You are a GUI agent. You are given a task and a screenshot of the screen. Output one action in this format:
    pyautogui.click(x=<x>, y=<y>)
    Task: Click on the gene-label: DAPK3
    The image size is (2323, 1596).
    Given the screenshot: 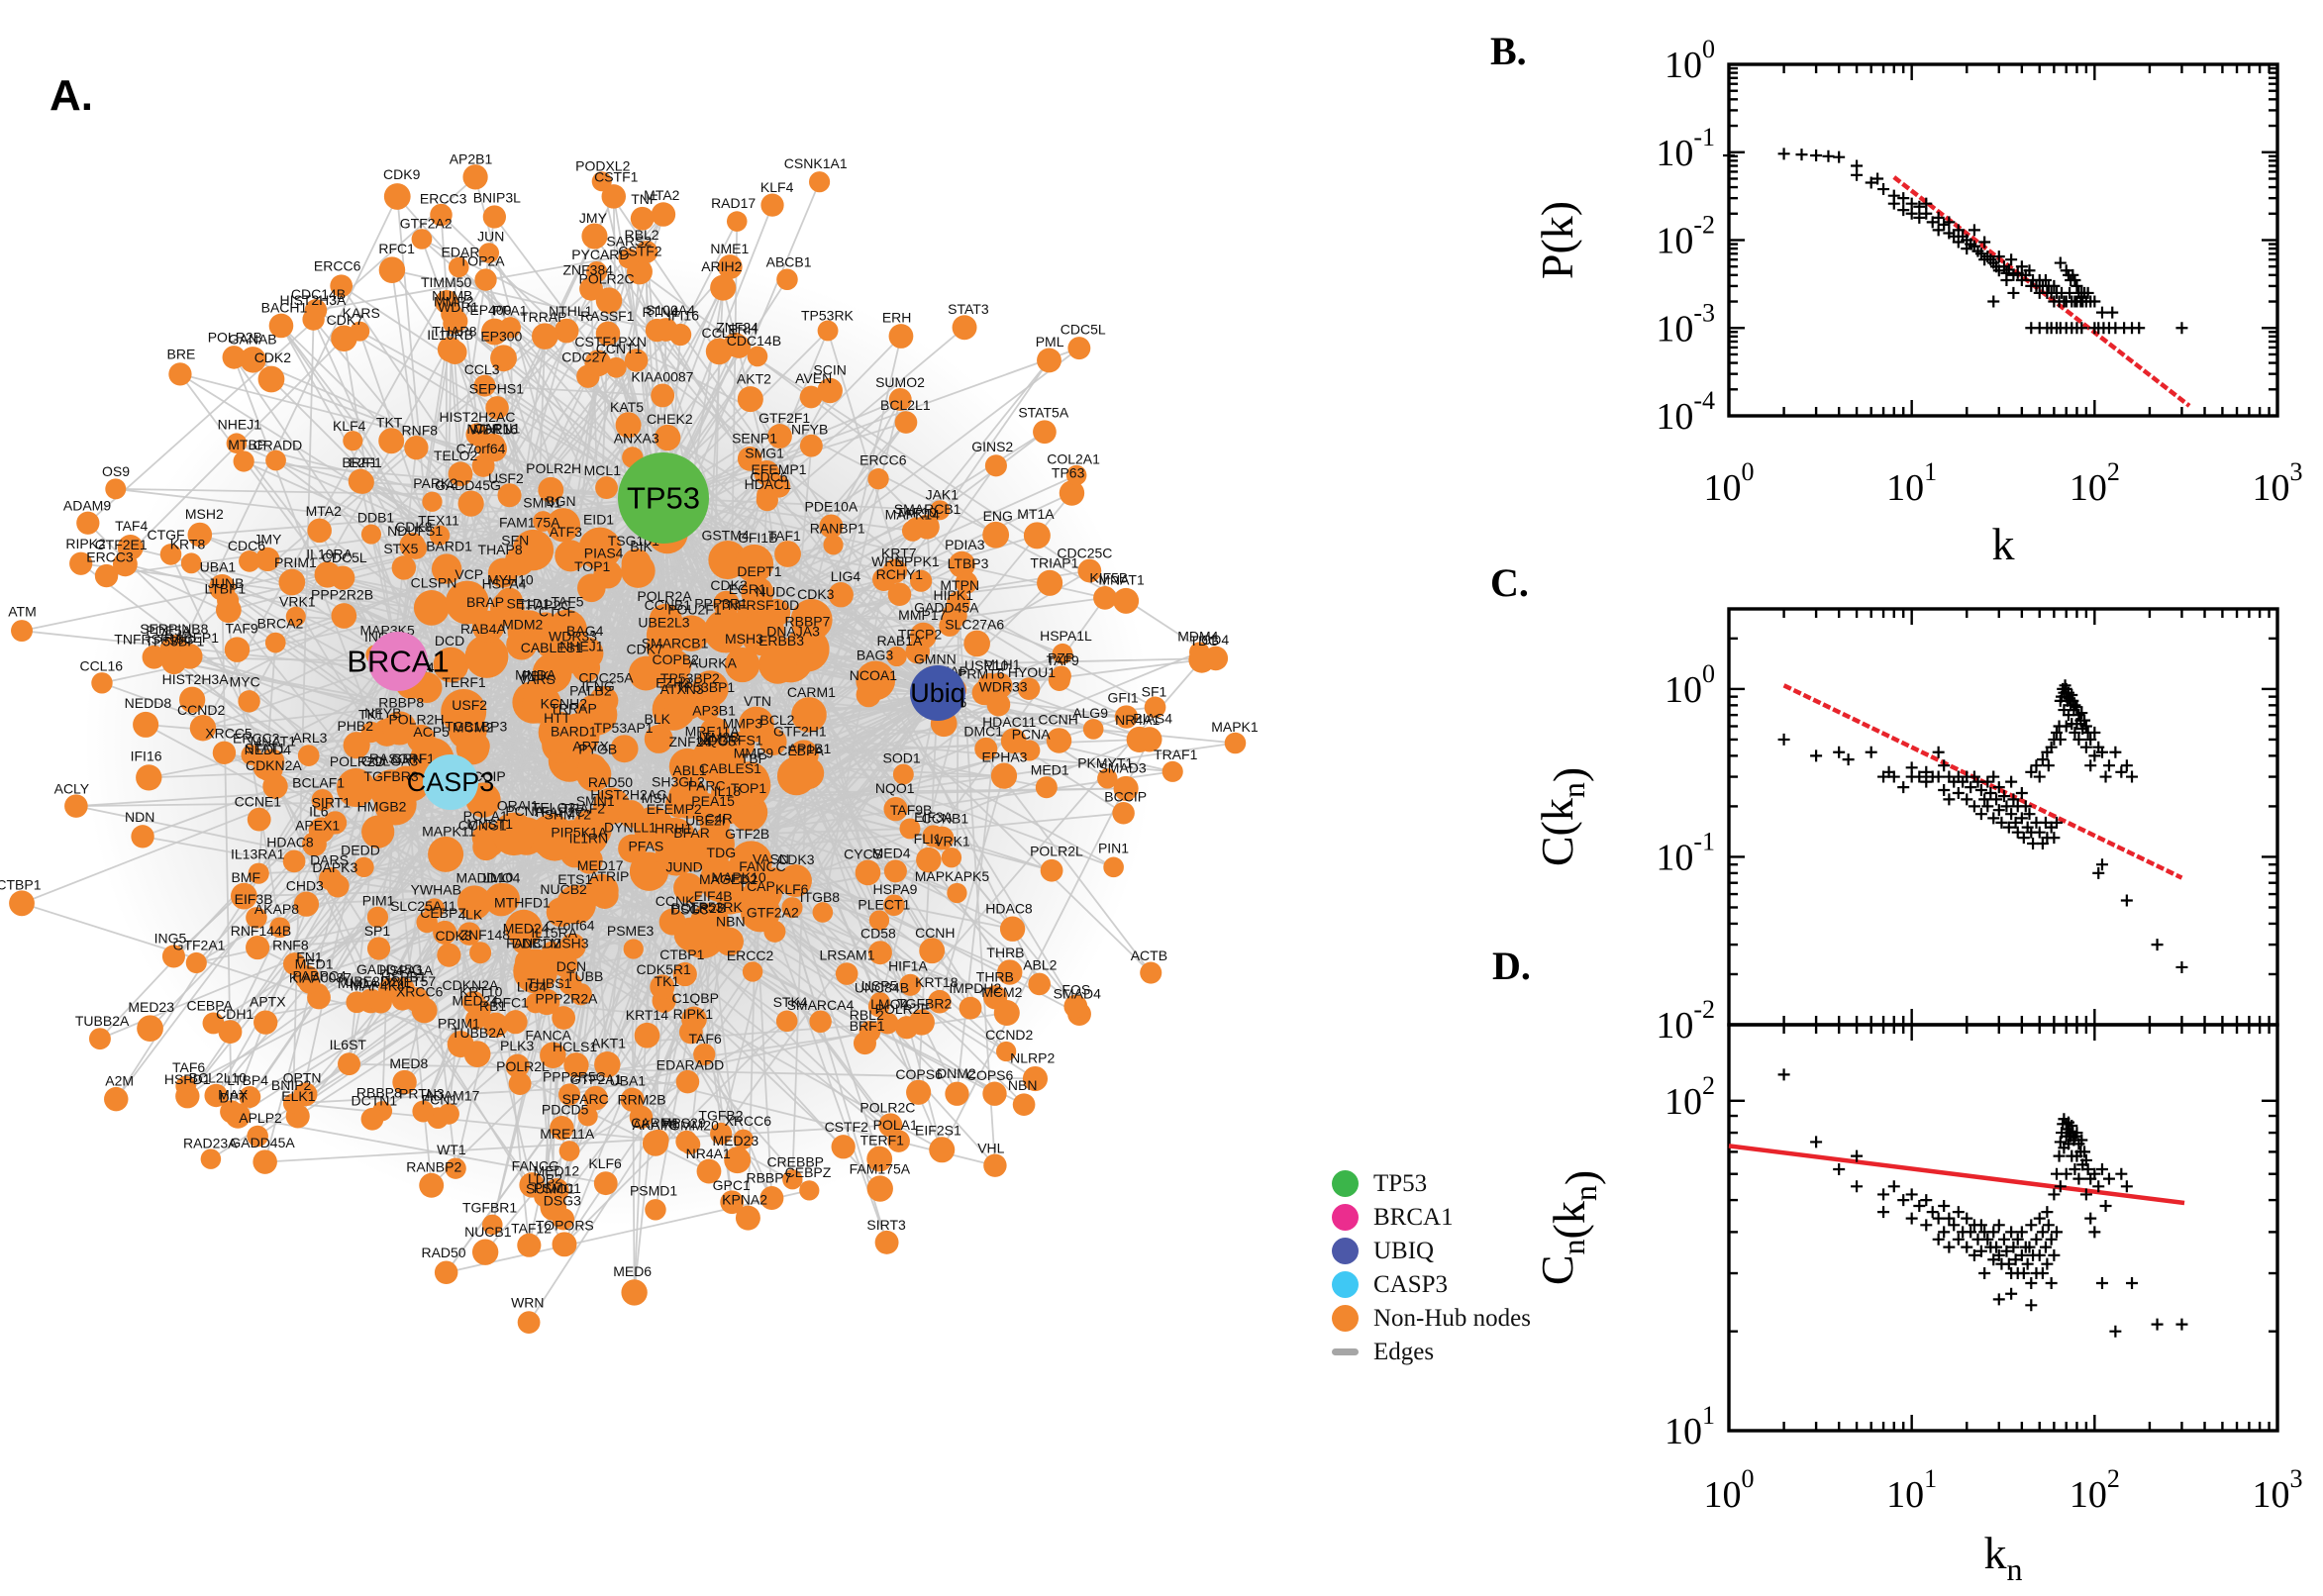 What is the action you would take?
    pyautogui.click(x=335, y=867)
    